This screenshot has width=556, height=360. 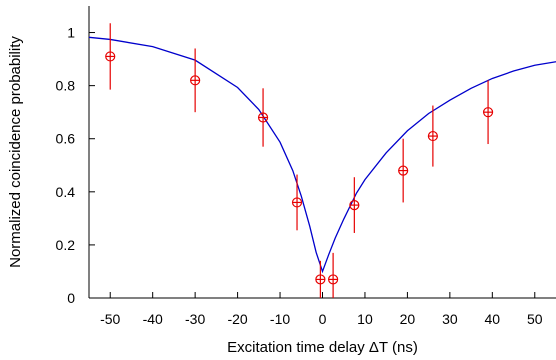 What do you see at coordinates (110, 319) in the screenshot?
I see `x-tick-label: -50` at bounding box center [110, 319].